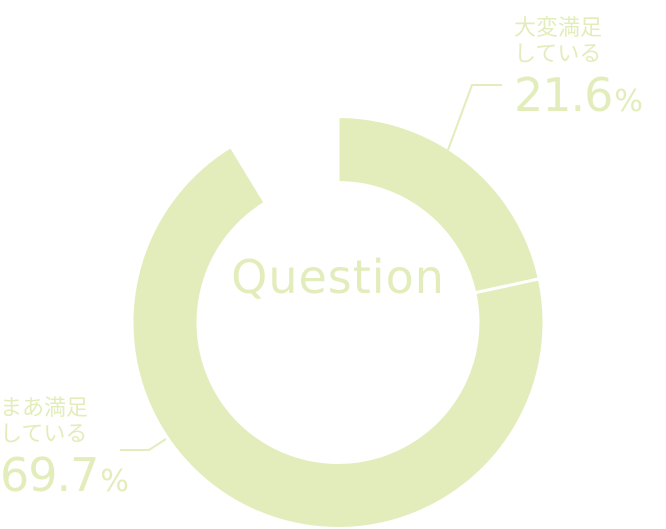 This screenshot has width=666, height=529. What do you see at coordinates (628, 101) in the screenshot?
I see `slice-1-unit: %` at bounding box center [628, 101].